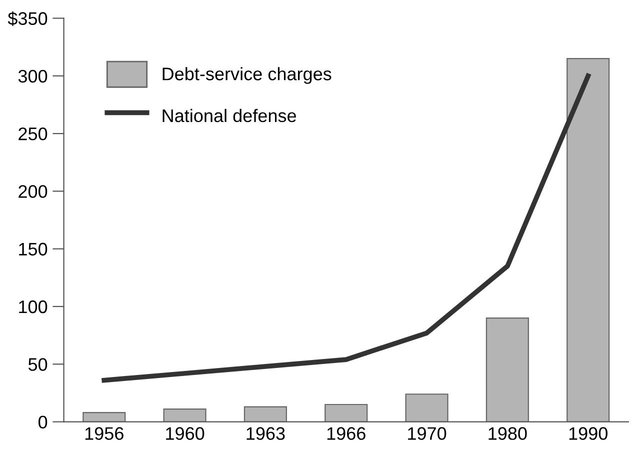 The height and width of the screenshot is (456, 638). I want to click on legend-label: National defense, so click(229, 115).